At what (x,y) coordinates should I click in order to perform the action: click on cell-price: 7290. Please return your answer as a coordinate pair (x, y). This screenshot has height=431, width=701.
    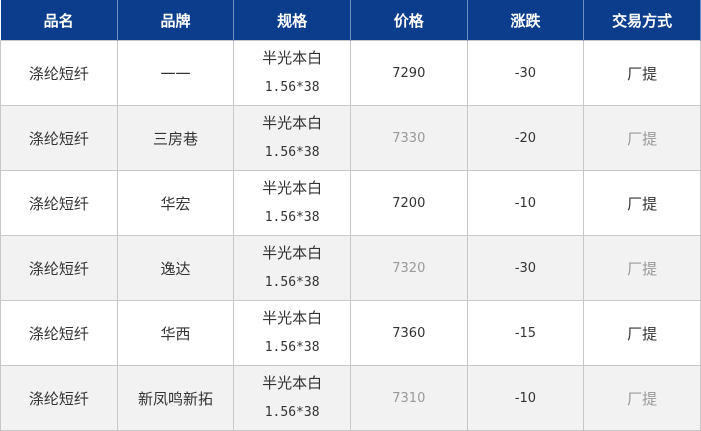
    Looking at the image, I should click on (408, 73).